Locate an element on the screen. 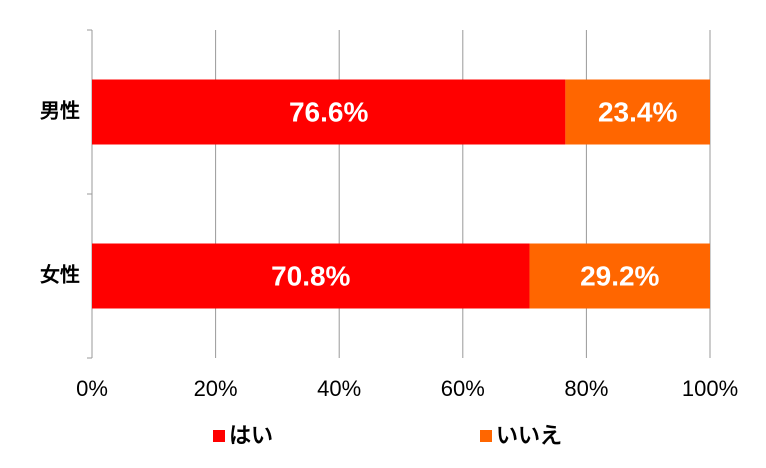 Image resolution: width=766 pixels, height=468 pixels. value-label: 70.8% is located at coordinates (310, 275).